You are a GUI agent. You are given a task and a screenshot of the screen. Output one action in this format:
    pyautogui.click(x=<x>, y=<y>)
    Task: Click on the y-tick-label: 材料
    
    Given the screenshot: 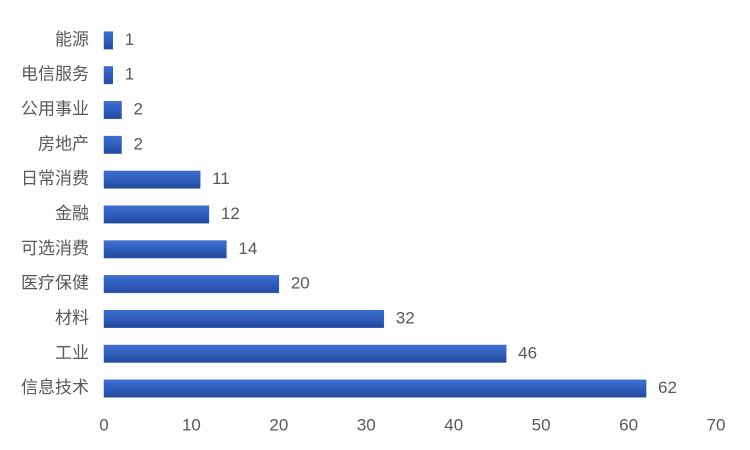 What is the action you would take?
    pyautogui.click(x=72, y=317)
    